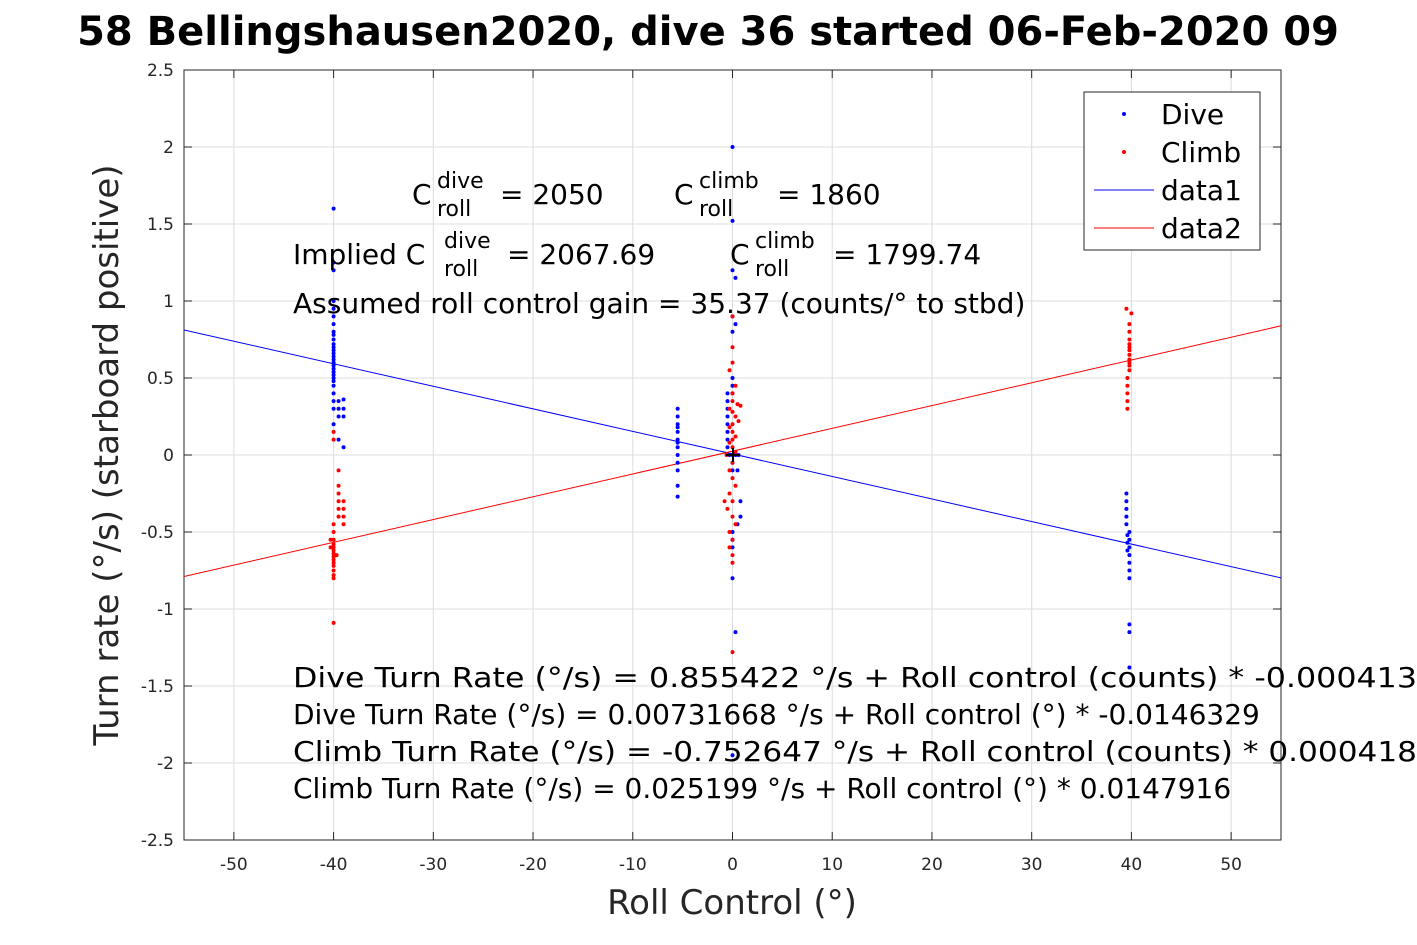  Describe the element at coordinates (1231, 865) in the screenshot. I see `x-tick-label: 50` at that location.